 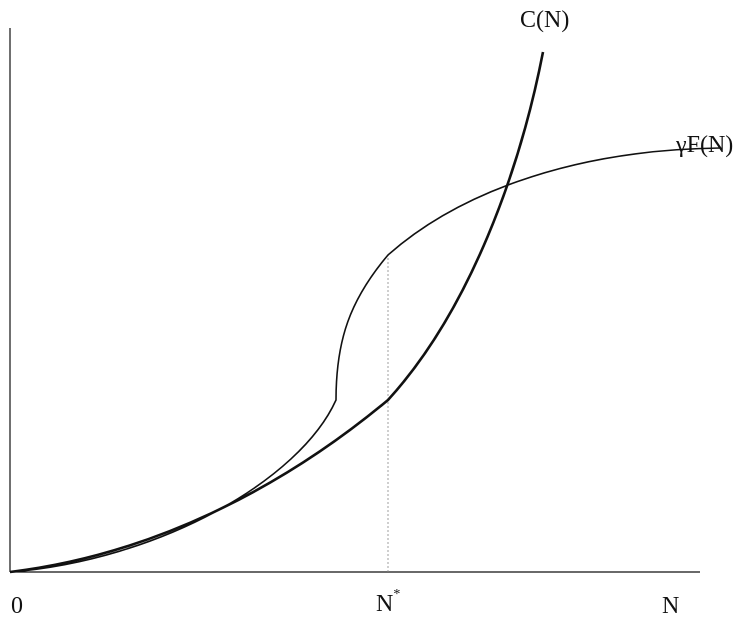 What do you see at coordinates (385, 604) in the screenshot?
I see `n-star-base: N` at bounding box center [385, 604].